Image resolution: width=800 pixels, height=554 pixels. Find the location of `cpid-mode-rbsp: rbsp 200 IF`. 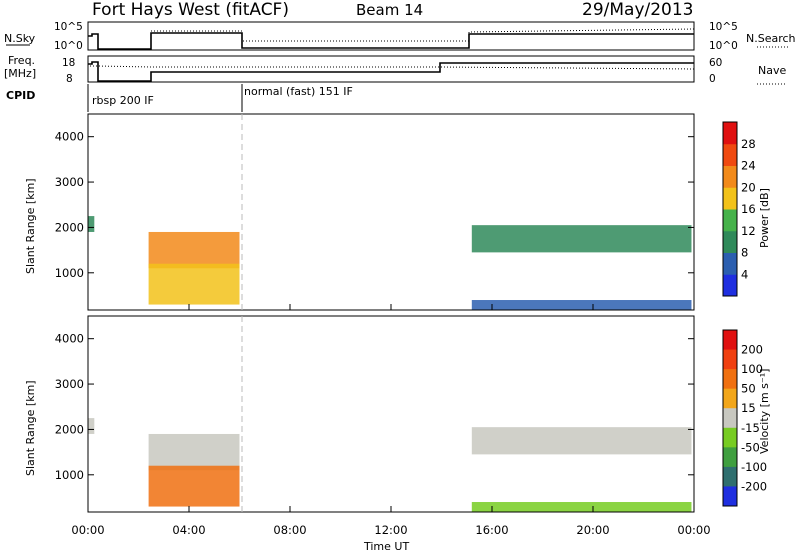

cpid-mode-rbsp: rbsp 200 IF is located at coordinates (123, 100).